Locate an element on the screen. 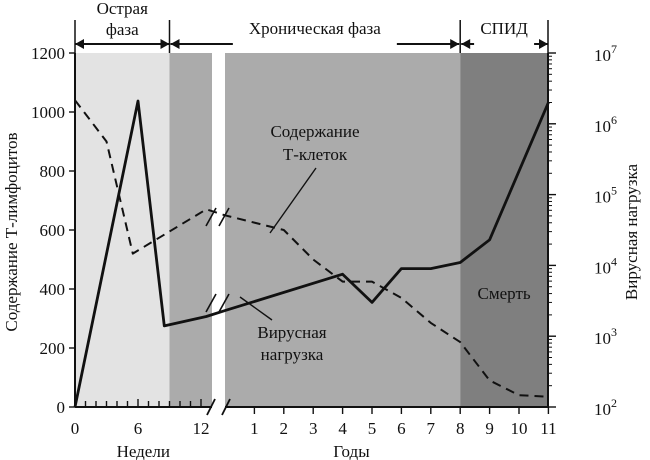  y-left-tick-label: 0 is located at coordinates (61, 407).